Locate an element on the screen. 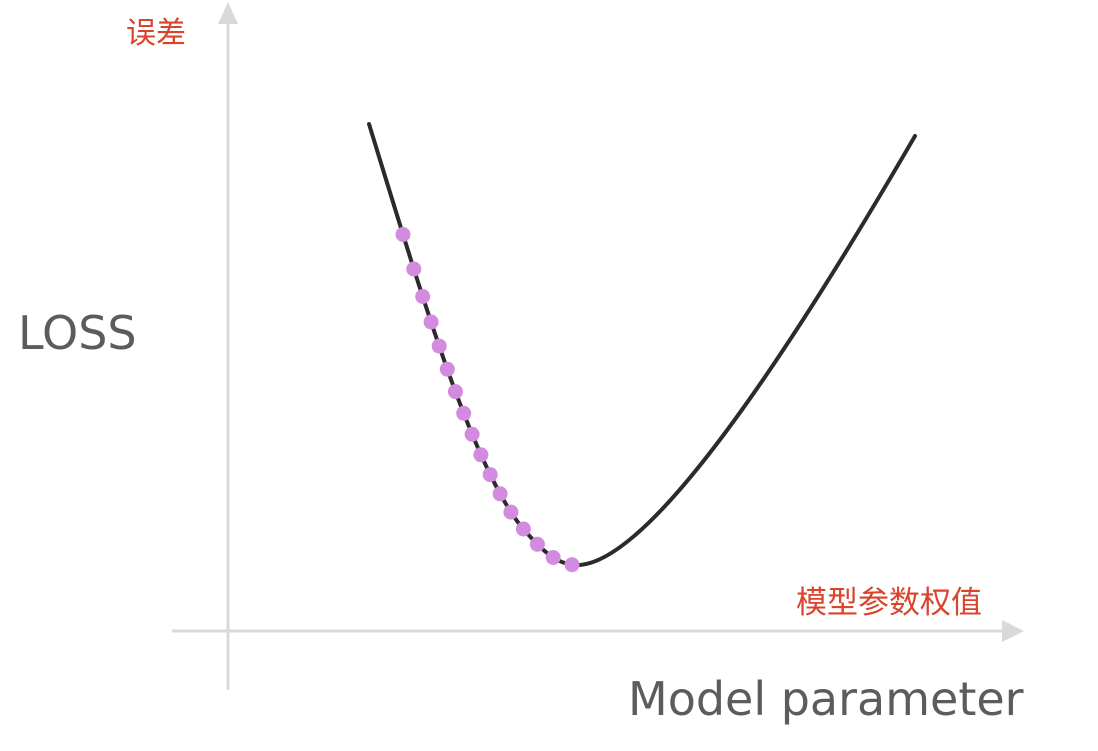 The height and width of the screenshot is (751, 1098). x-axis-label-chinese: 模型参数权值 is located at coordinates (889, 603).